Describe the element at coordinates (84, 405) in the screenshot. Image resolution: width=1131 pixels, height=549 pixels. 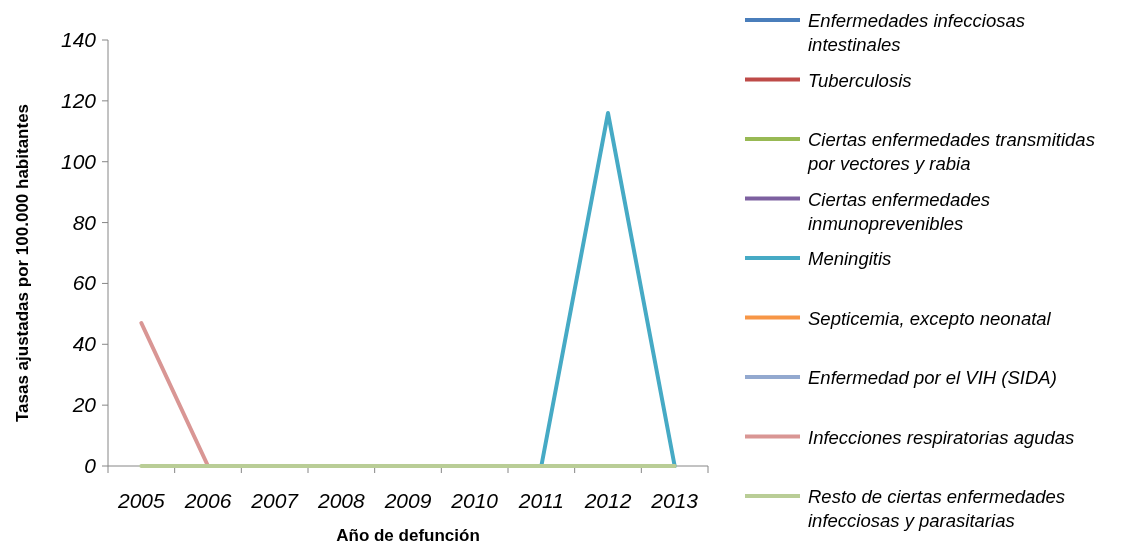
I see `y-tick-label: 20` at that location.